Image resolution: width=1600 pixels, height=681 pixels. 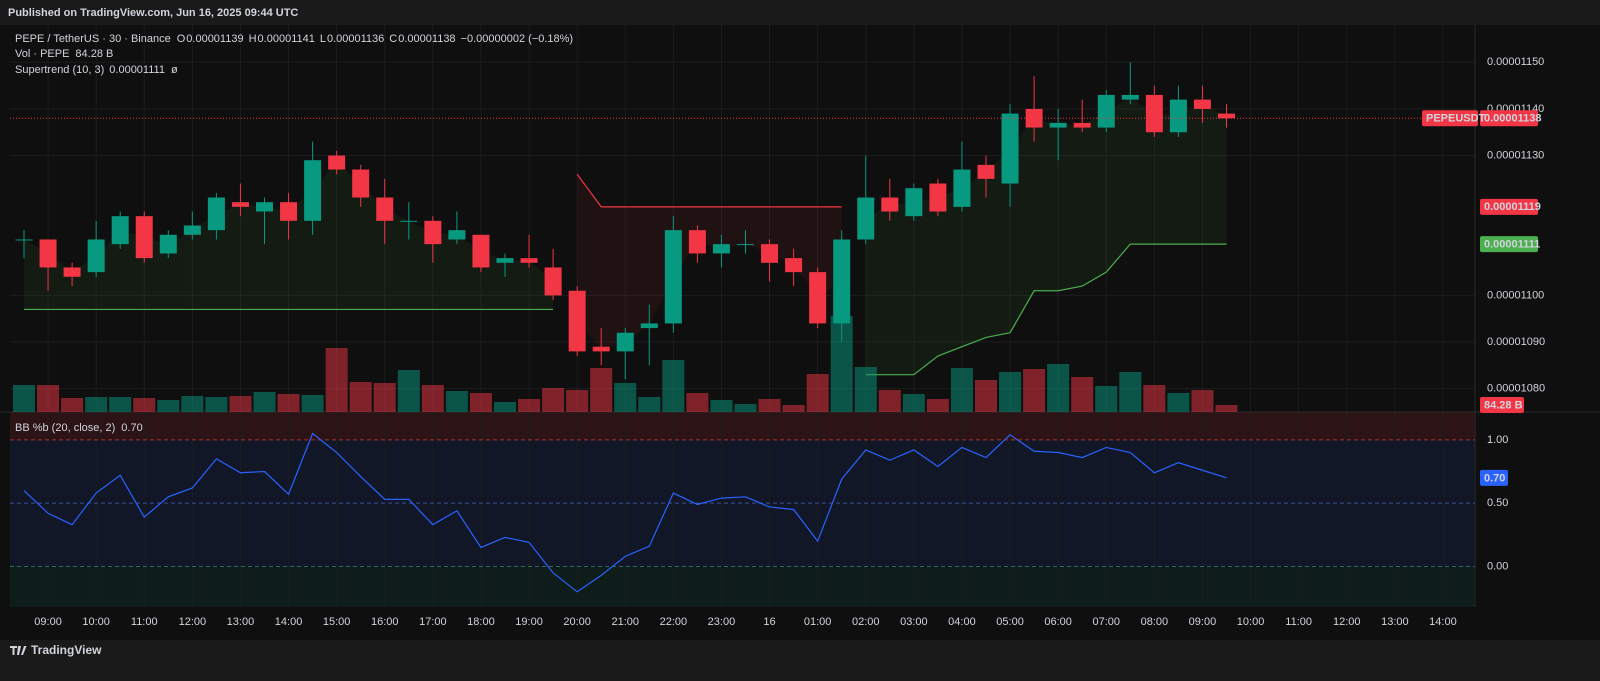 What do you see at coordinates (174, 70) in the screenshot?
I see `legend-supertrend-symbol: ø` at bounding box center [174, 70].